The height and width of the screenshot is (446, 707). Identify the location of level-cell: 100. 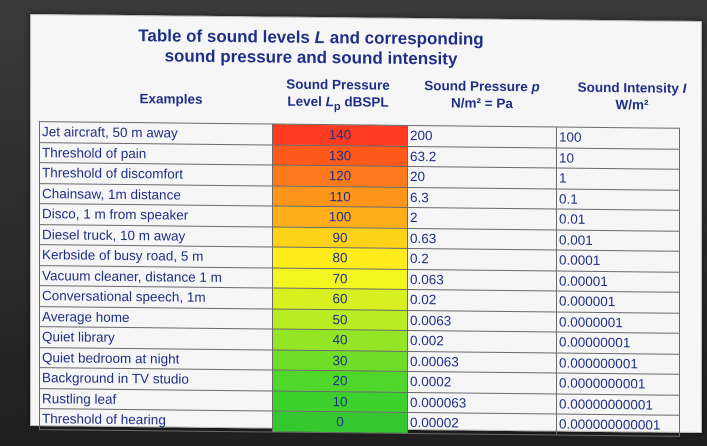
(340, 217).